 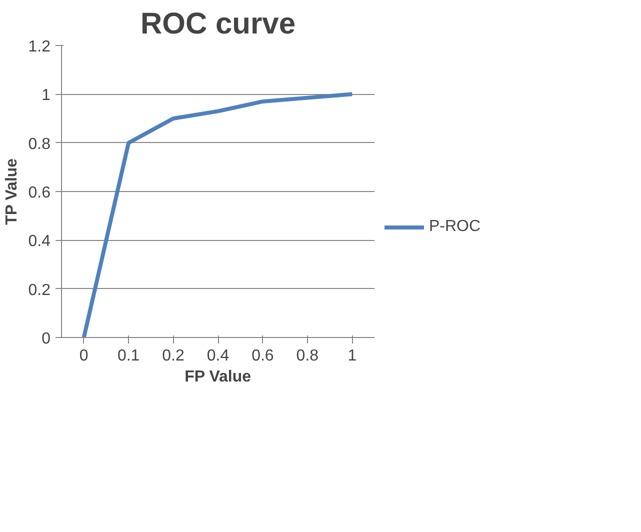 I want to click on chart-title: ROC curve, so click(x=218, y=24).